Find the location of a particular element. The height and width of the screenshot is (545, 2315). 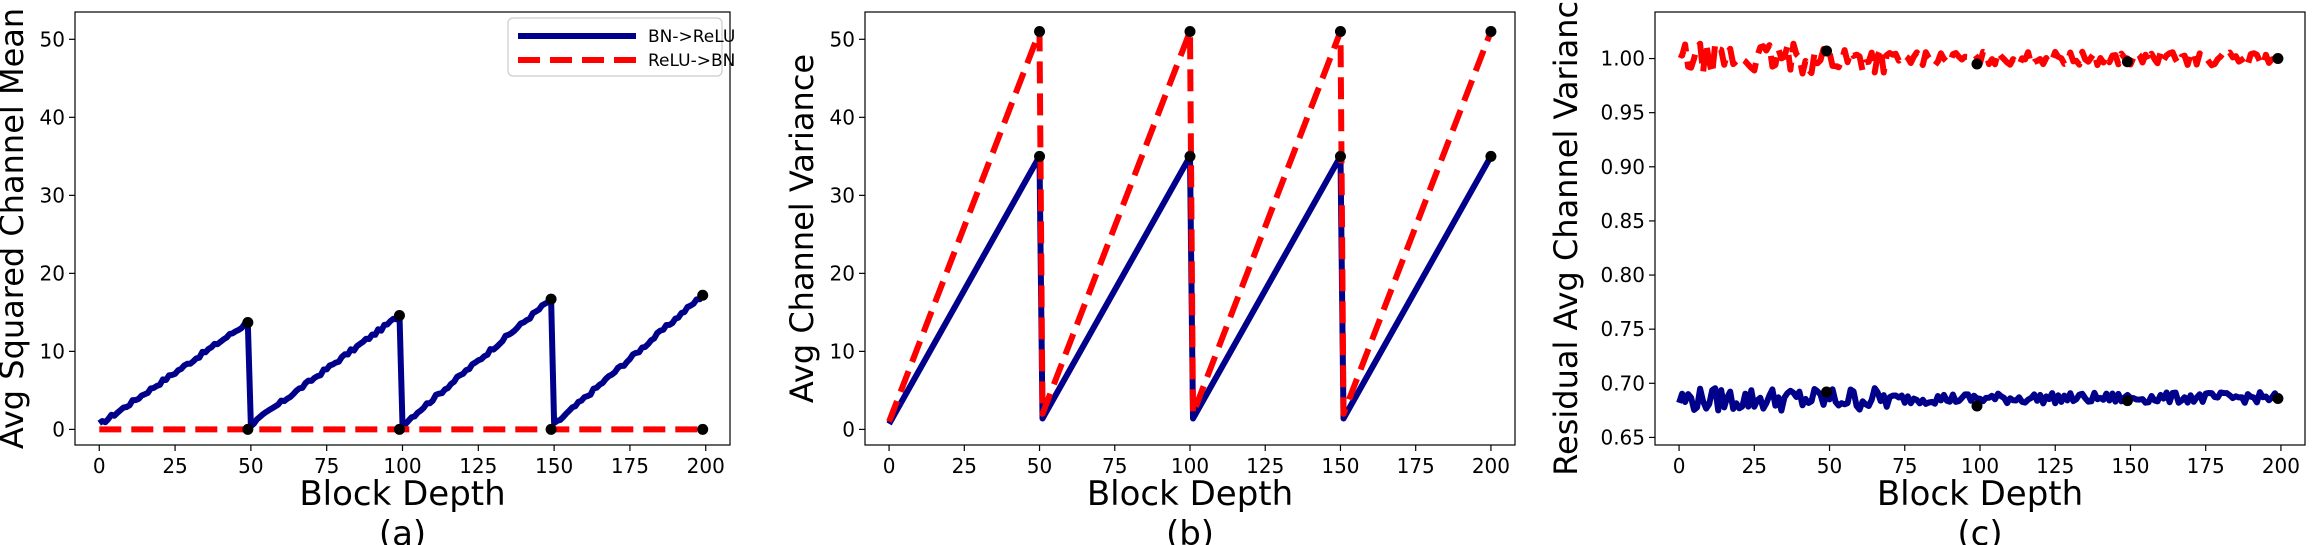

y-tick-label: 0.80 is located at coordinates (1622, 275).